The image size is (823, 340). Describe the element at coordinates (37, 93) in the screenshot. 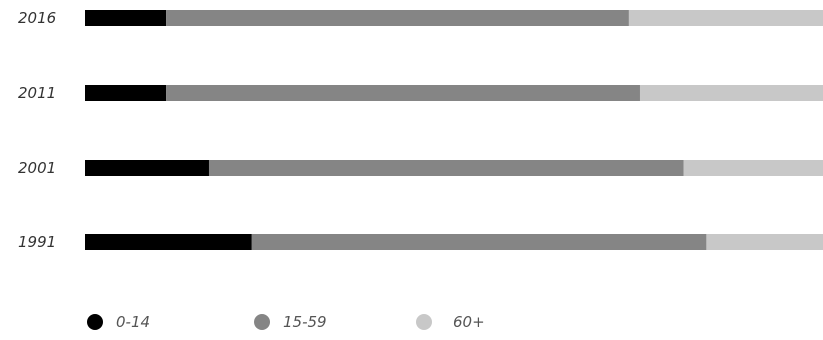

I see `tick-label-2011: 2011` at that location.